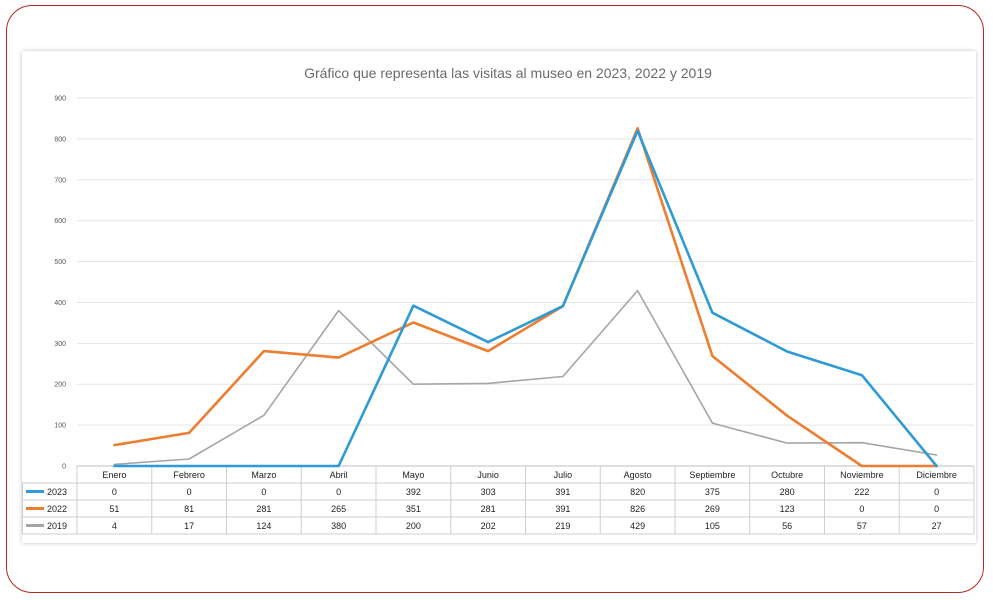  Describe the element at coordinates (637, 526) in the screenshot. I see `data-cell: 429` at that location.